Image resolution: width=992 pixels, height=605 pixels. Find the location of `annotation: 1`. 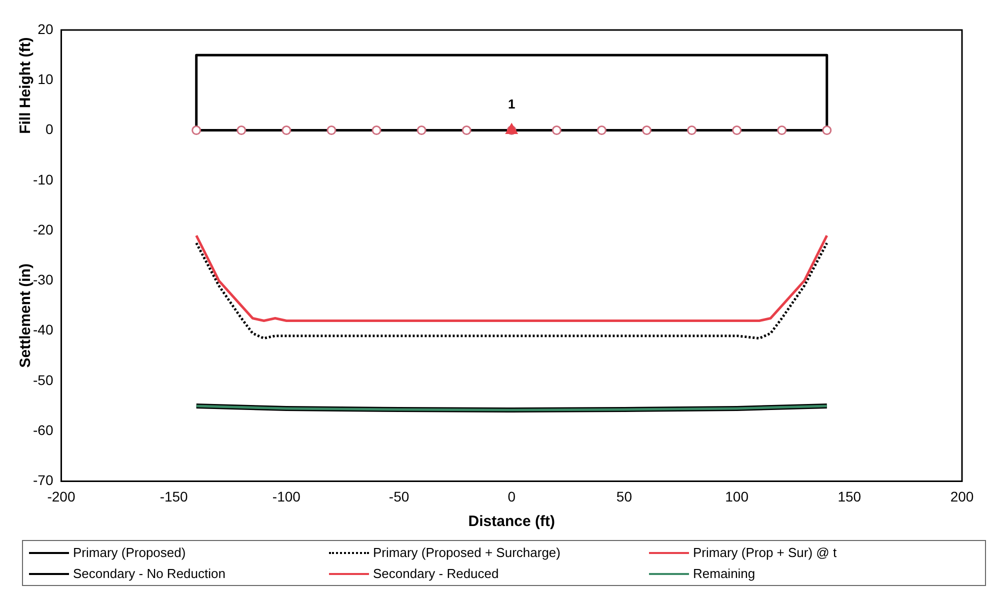

annotation: 1 is located at coordinates (512, 104).